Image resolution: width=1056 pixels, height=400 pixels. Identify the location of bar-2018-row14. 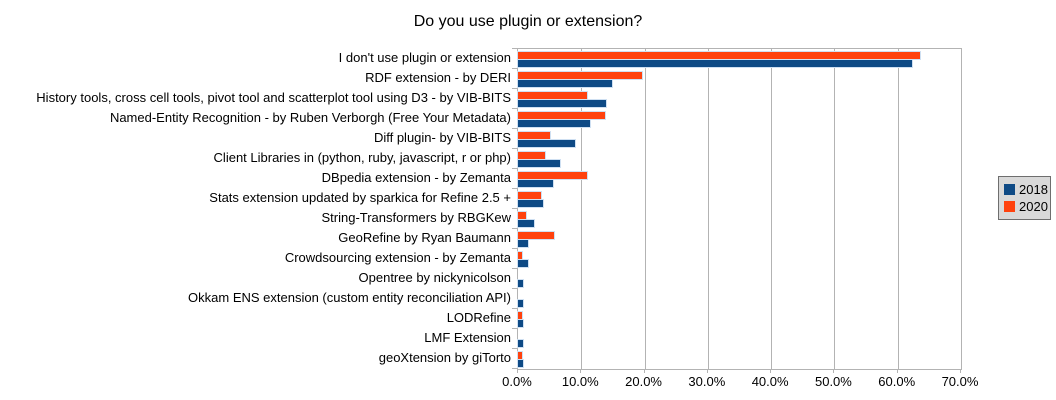
(520, 323).